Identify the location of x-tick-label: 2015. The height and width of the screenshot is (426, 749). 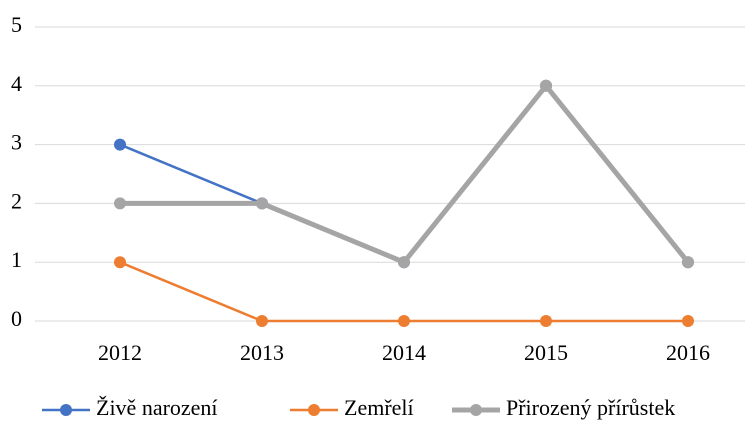
(546, 352).